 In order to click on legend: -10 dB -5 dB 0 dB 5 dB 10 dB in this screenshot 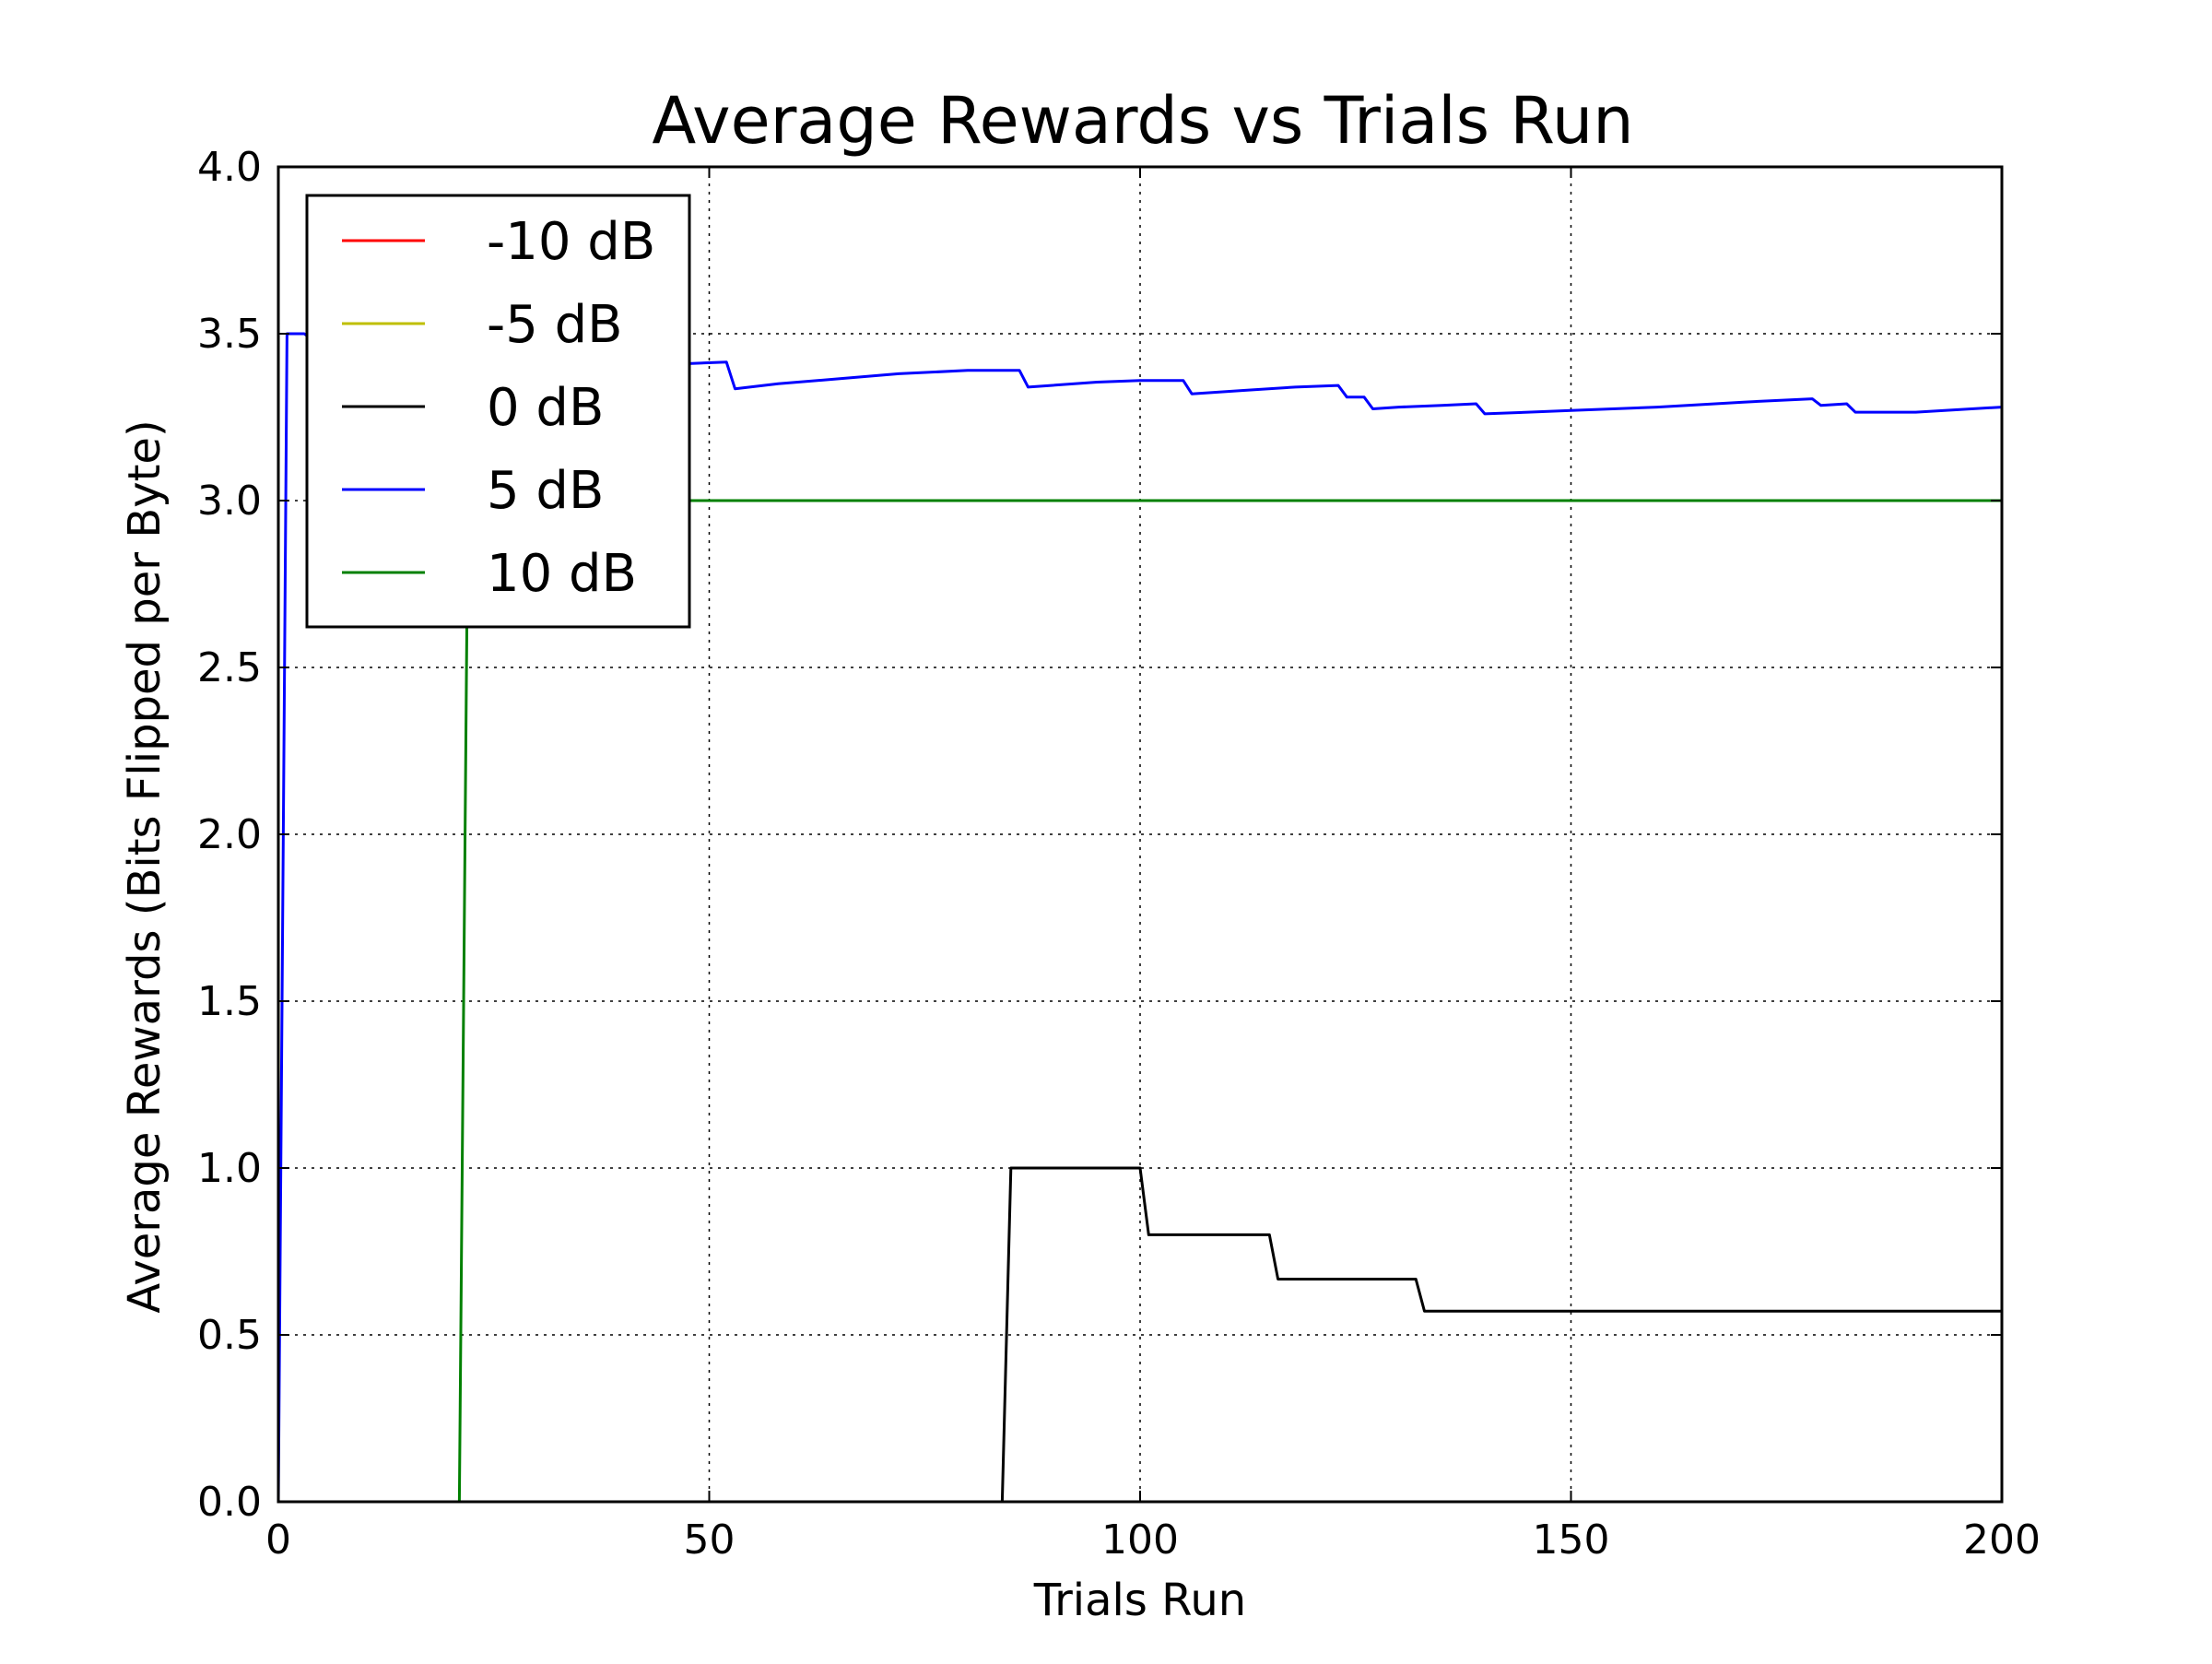, I will do `click(498, 411)`.